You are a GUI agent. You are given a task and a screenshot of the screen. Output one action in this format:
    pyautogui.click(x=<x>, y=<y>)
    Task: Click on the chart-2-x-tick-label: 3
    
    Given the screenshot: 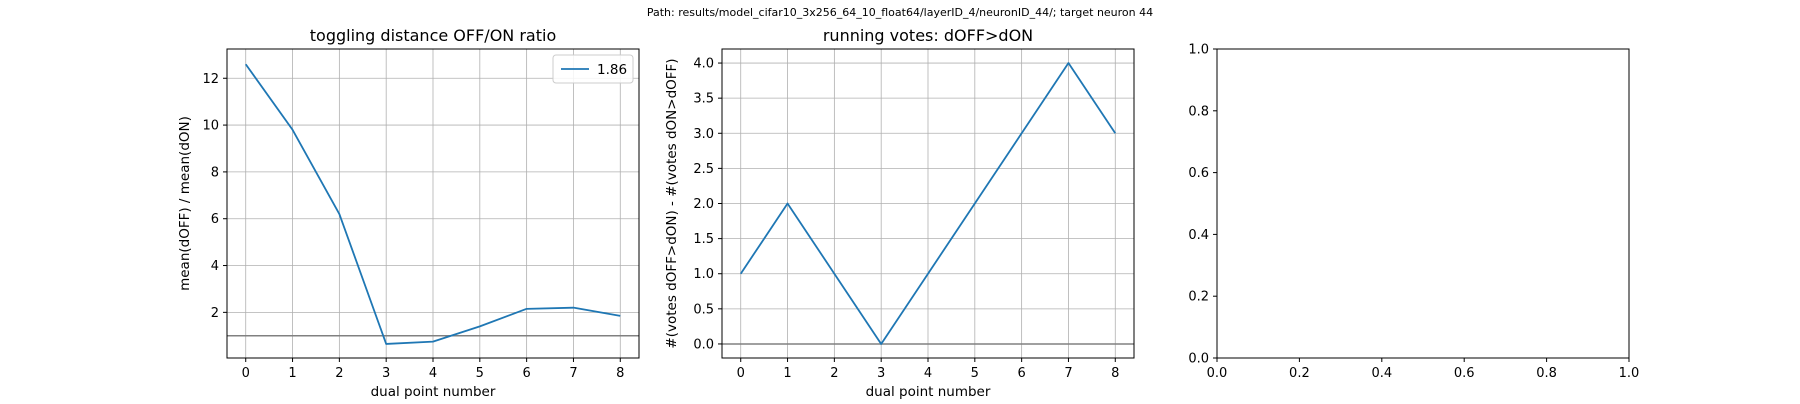 What is the action you would take?
    pyautogui.click(x=881, y=373)
    